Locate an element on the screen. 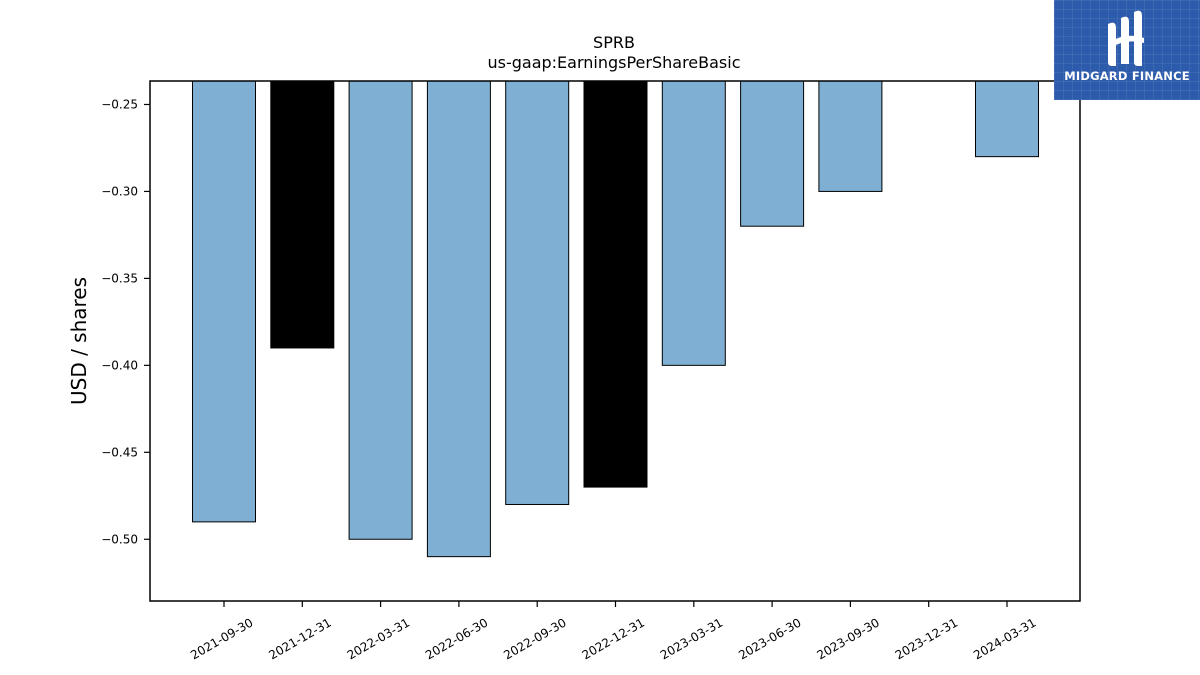  x-tick-label: 2023-09-30 is located at coordinates (847, 638).